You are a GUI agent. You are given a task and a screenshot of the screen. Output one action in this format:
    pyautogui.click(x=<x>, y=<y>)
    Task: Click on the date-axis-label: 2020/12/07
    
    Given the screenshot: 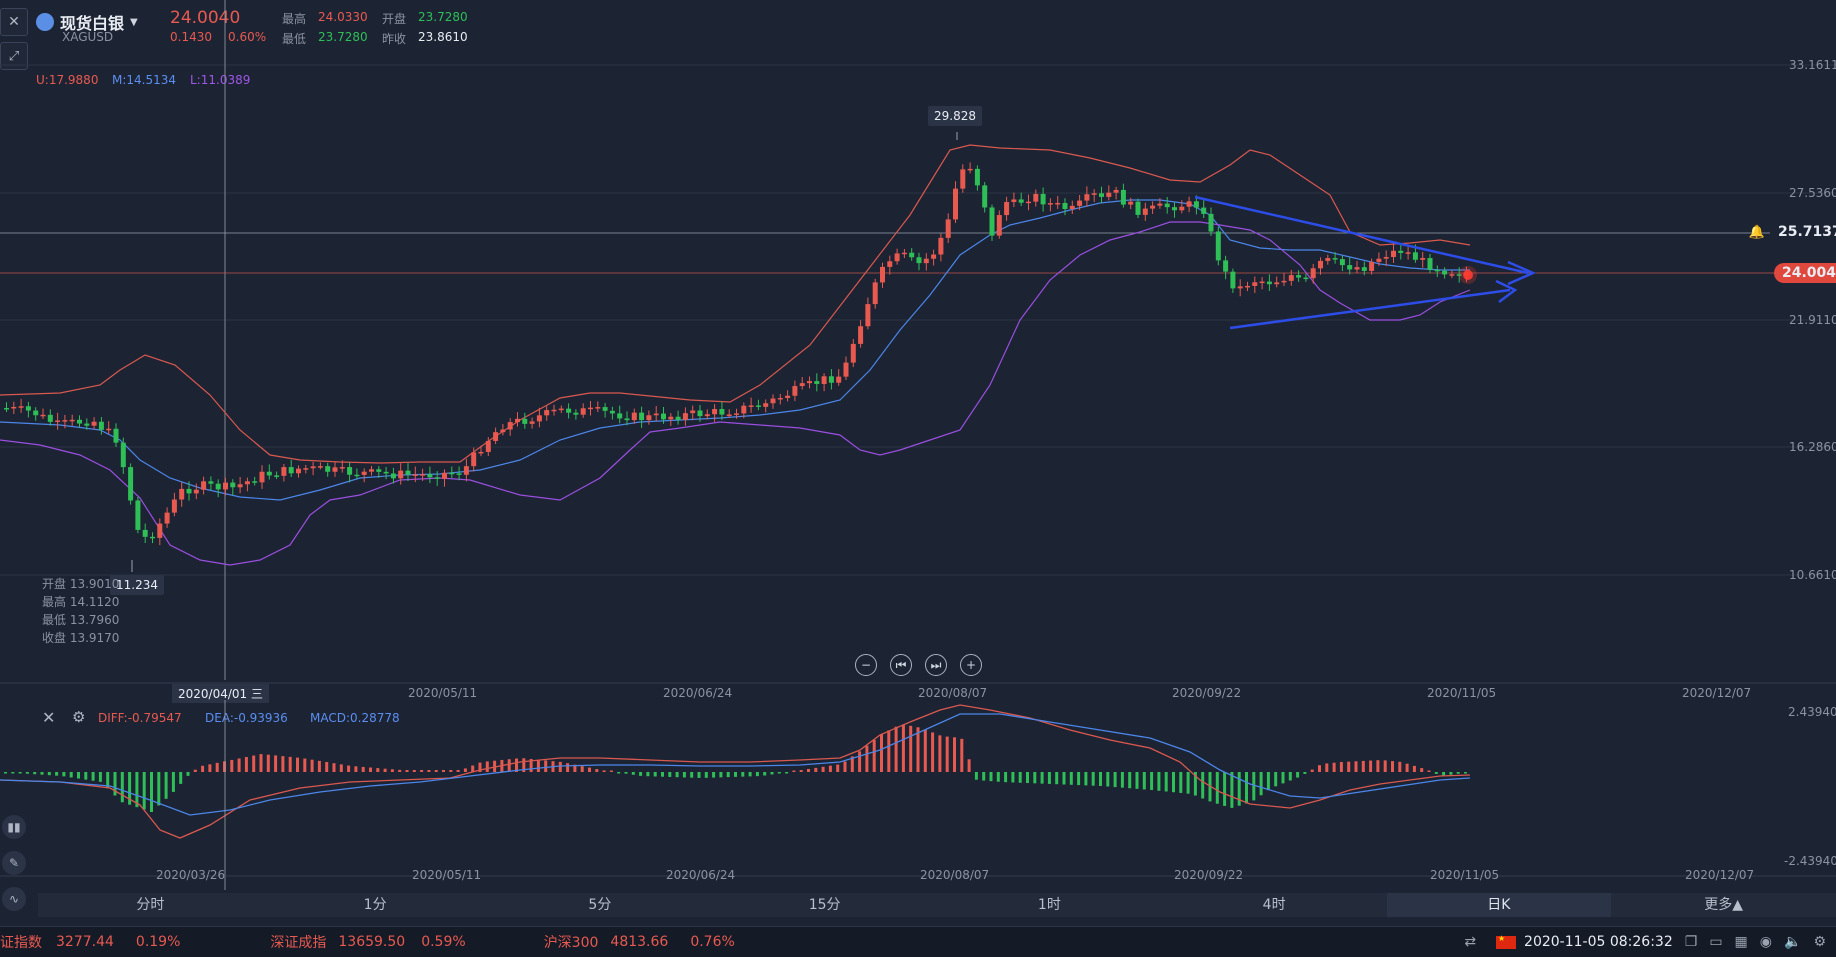 What is the action you would take?
    pyautogui.click(x=1717, y=693)
    